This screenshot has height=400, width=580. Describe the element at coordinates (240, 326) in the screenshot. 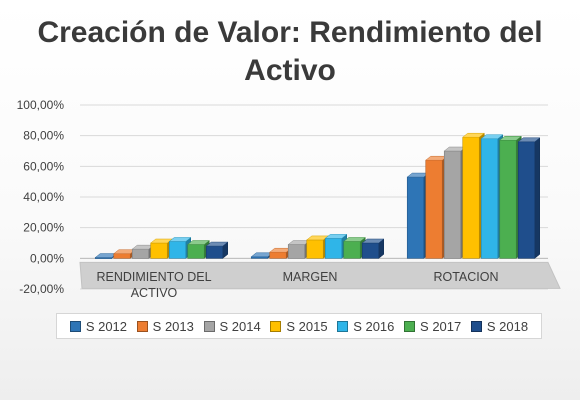

I see `legend-label: S 2014` at that location.